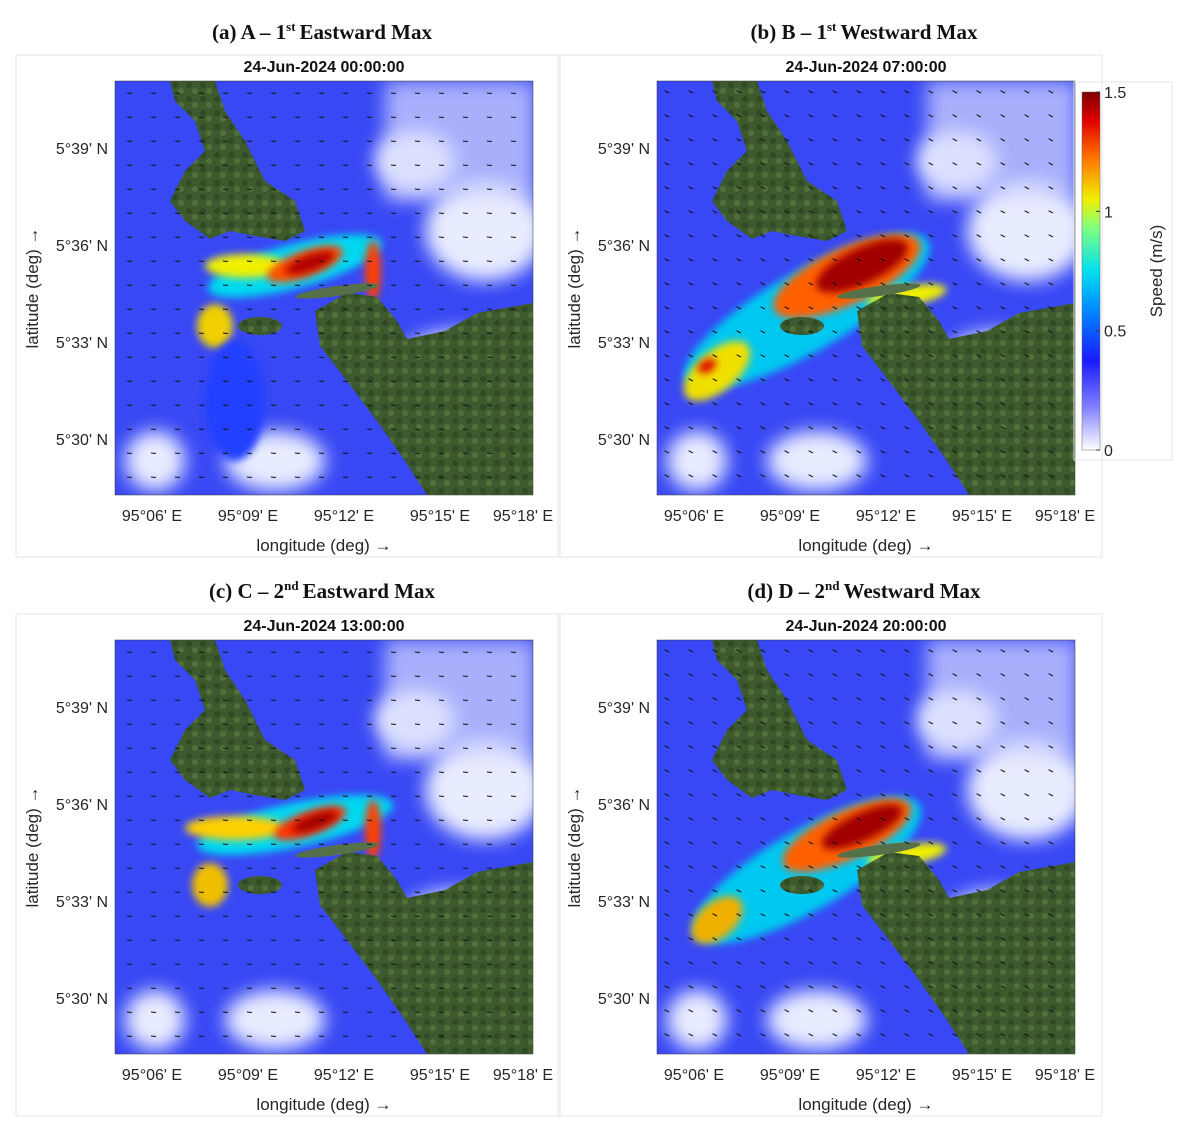 This screenshot has height=1137, width=1184. What do you see at coordinates (1108, 451) in the screenshot?
I see `colorbar-tick-label: 0` at bounding box center [1108, 451].